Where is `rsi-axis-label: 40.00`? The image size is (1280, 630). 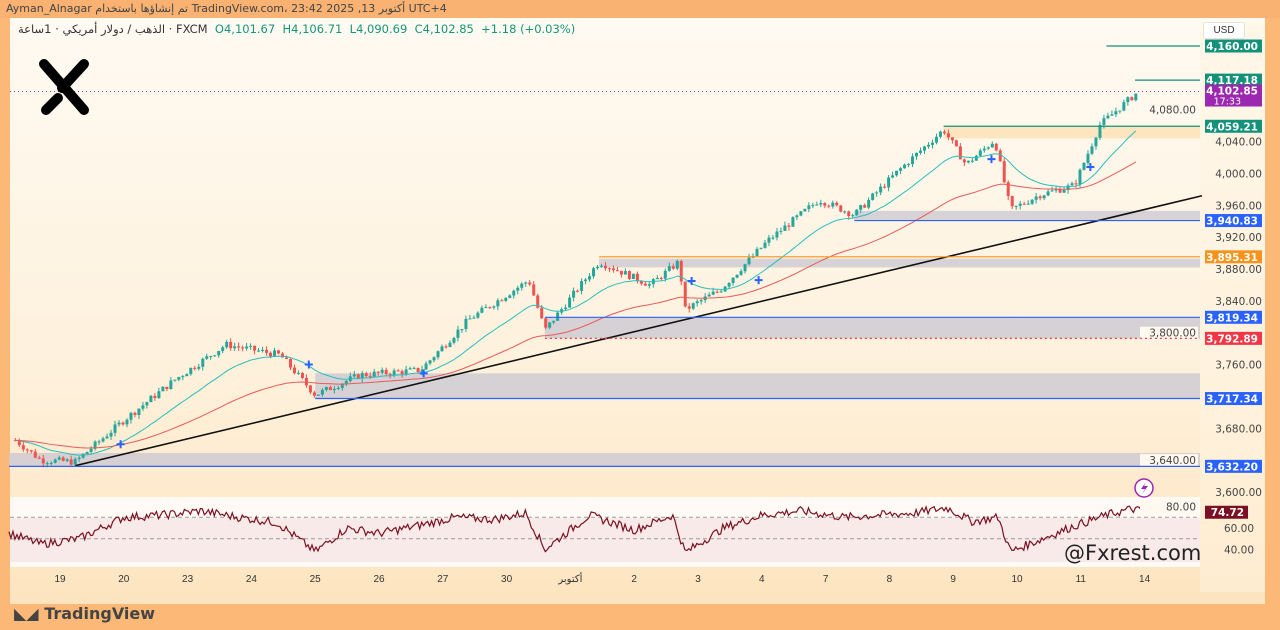 rsi-axis-label: 40.00 is located at coordinates (1239, 550).